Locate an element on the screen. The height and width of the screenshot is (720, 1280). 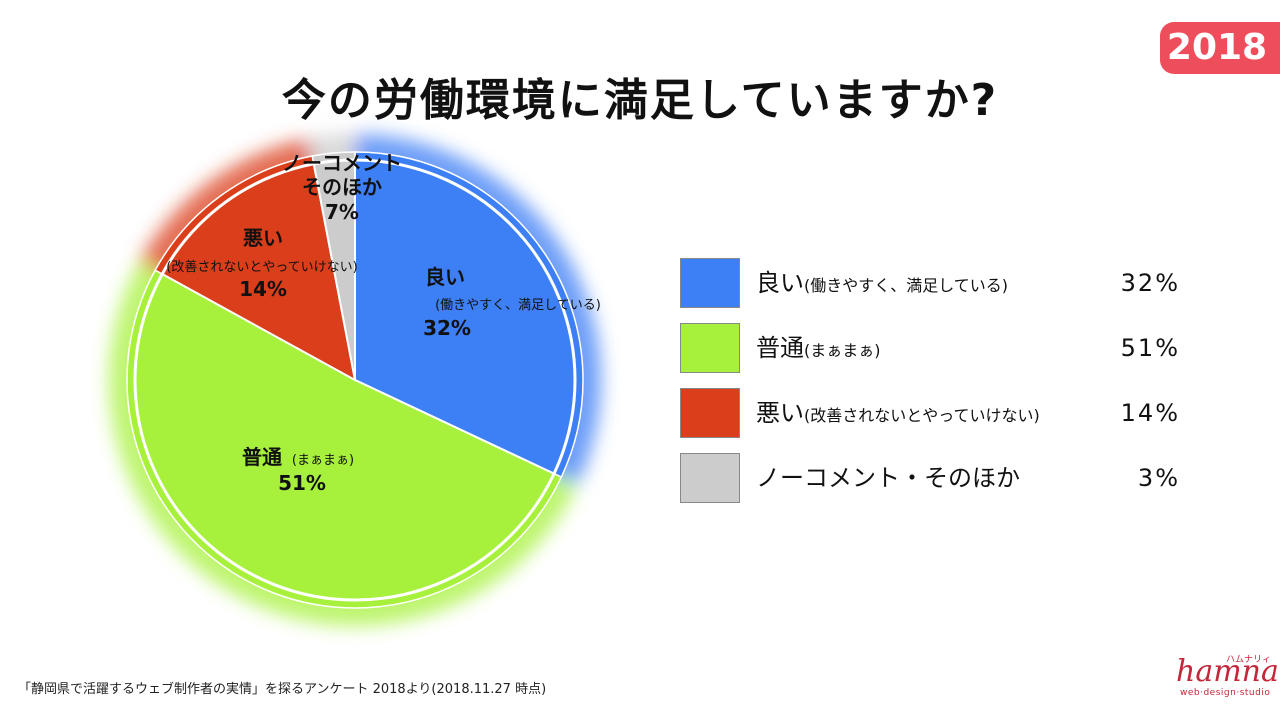
legend-row-normal: 普通(まぁまぁ) 51% is located at coordinates (940, 348).